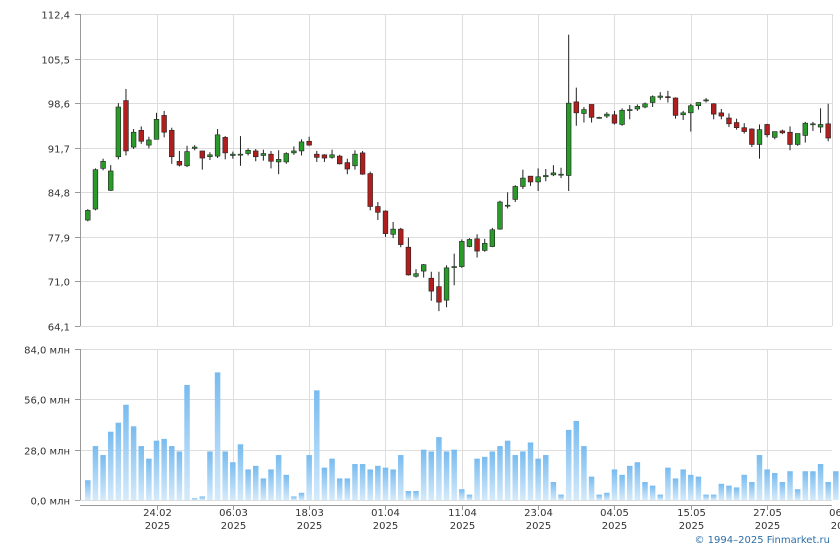 The width and height of the screenshot is (840, 550). Describe the element at coordinates (59, 105) in the screenshot. I see `price-y-tick-label: 98,6` at that location.